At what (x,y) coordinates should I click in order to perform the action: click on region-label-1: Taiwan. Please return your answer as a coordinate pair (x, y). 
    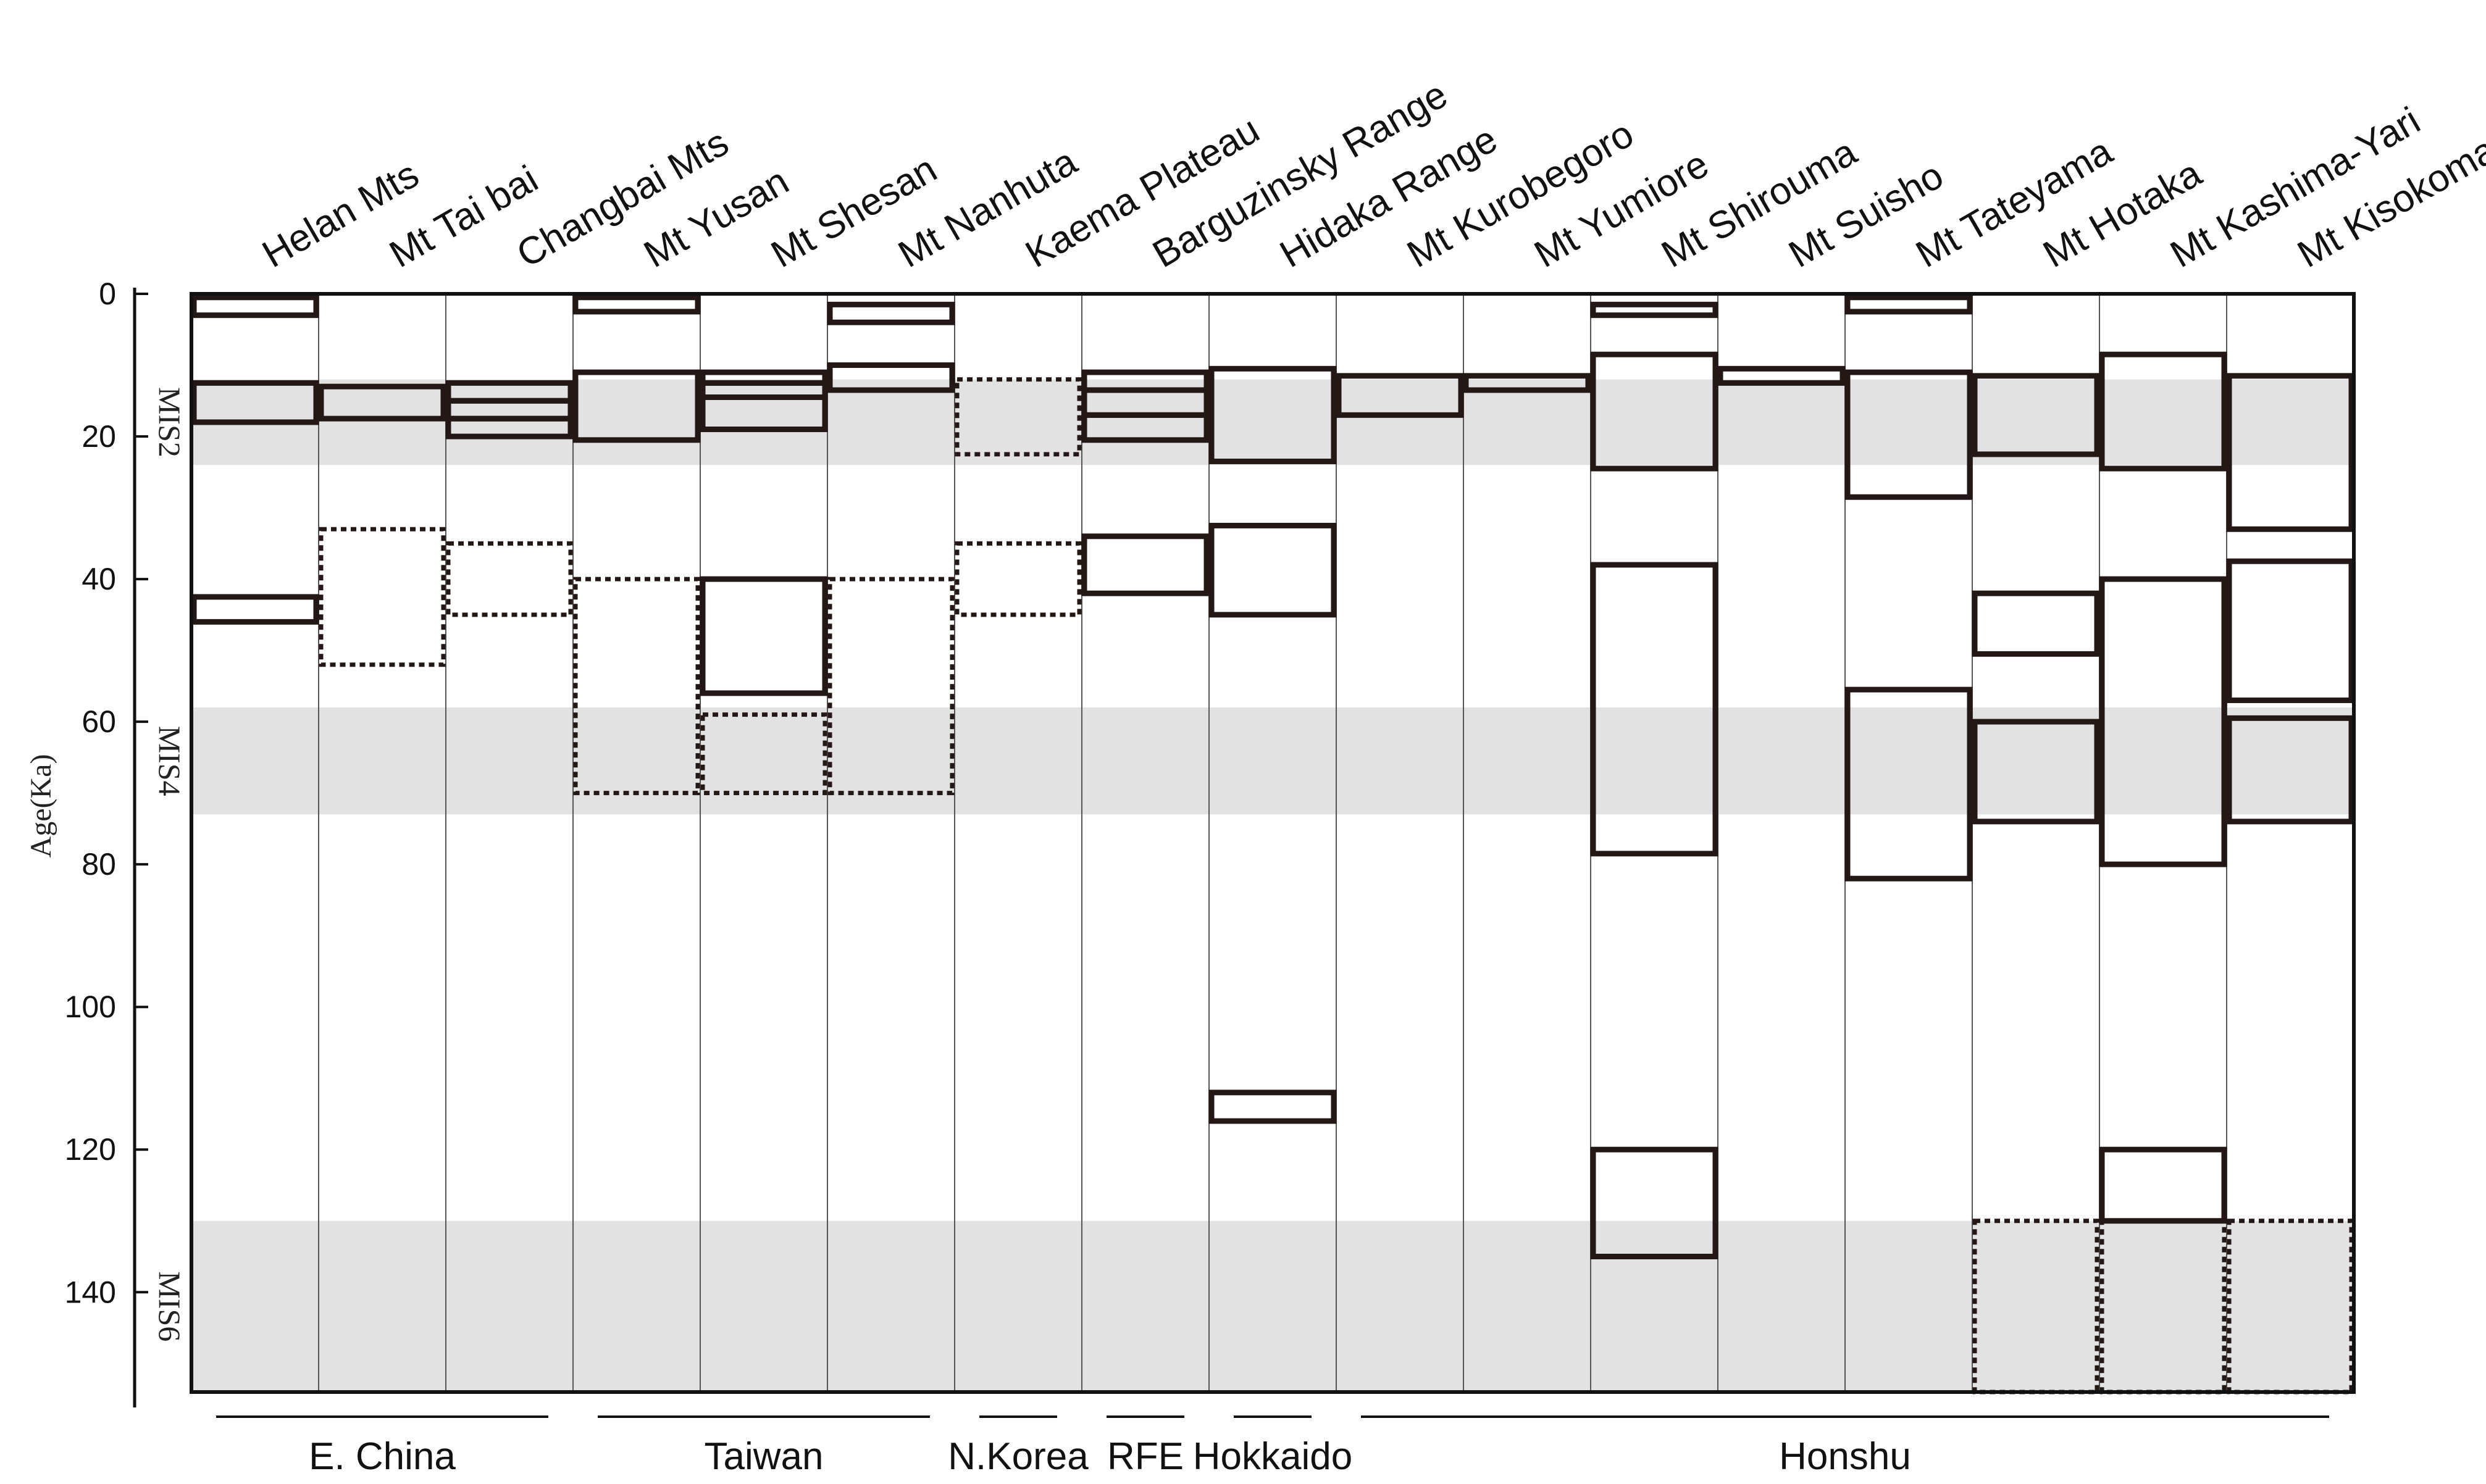
    Looking at the image, I should click on (765, 1456).